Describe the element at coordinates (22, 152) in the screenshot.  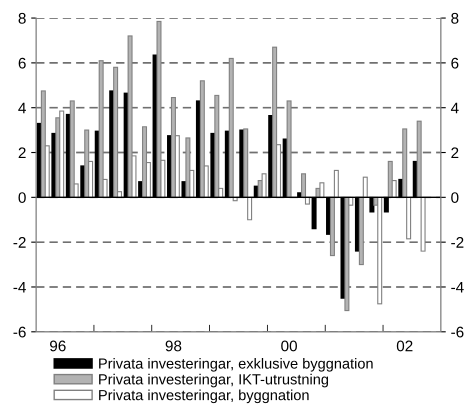
I see `y-tick-label: 2` at that location.